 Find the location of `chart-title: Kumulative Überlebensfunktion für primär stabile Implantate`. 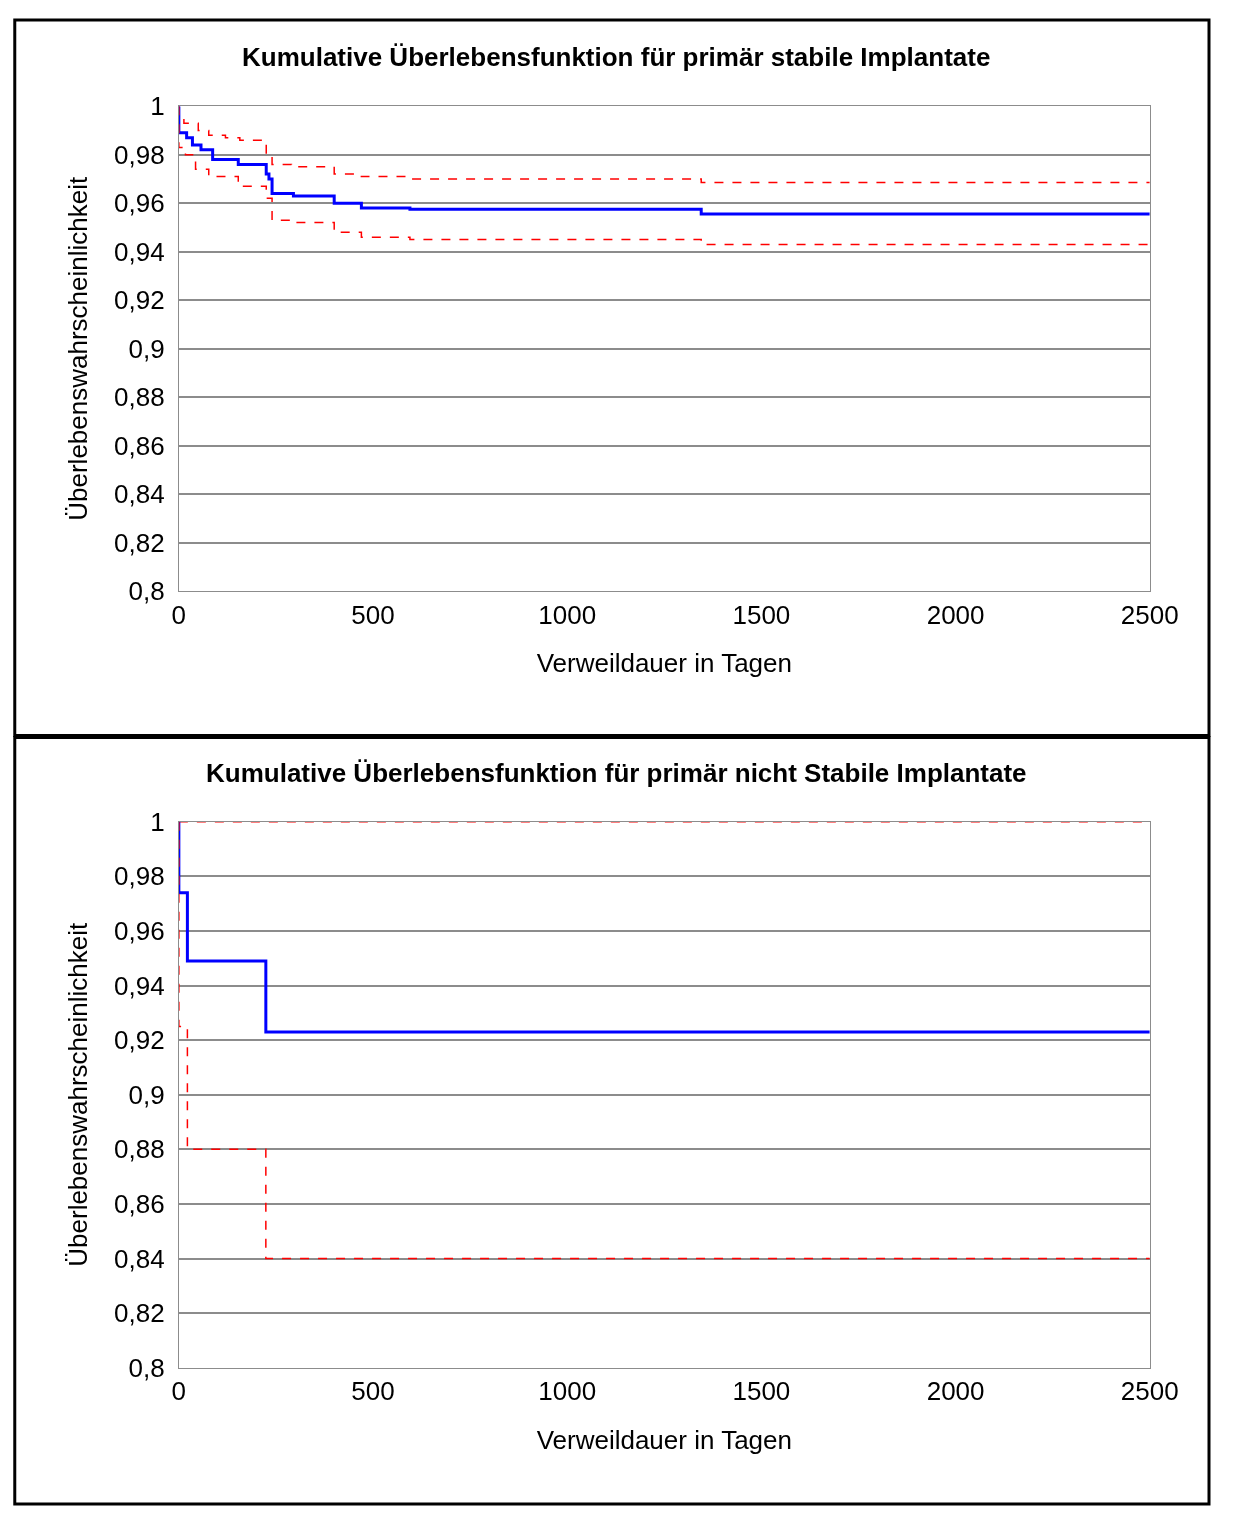

chart-title: Kumulative Überlebensfunktion für primär stabile Implantate is located at coordinates (616, 57).